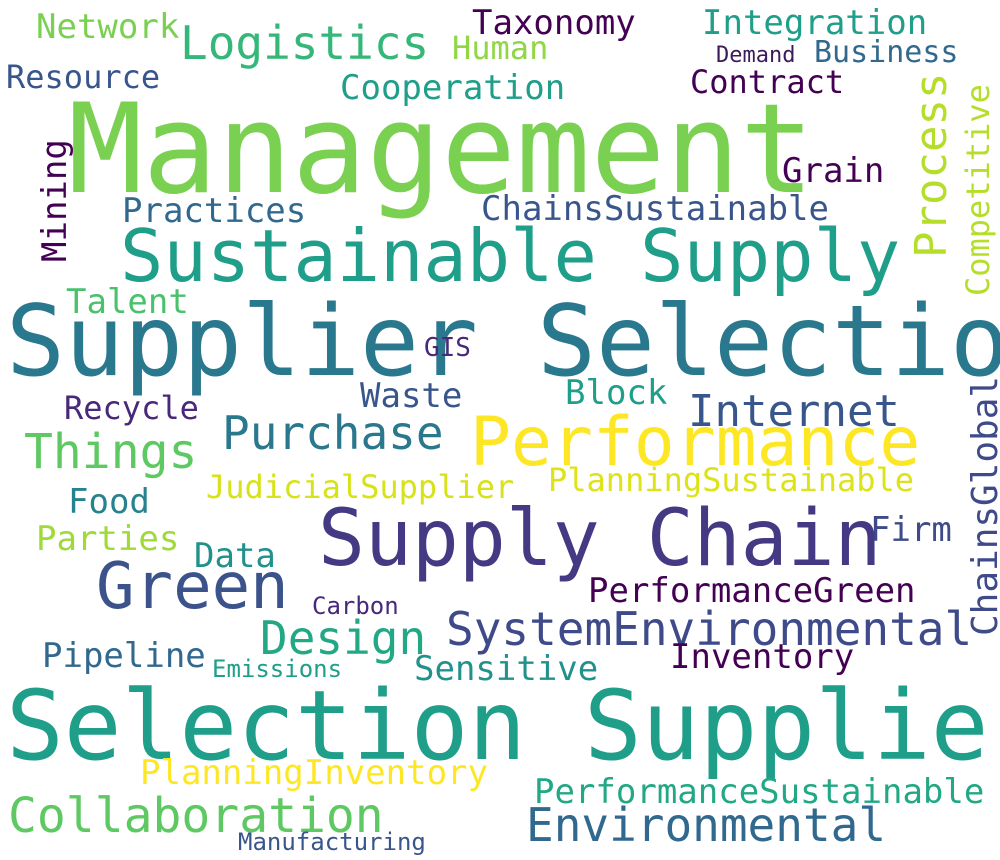 This screenshot has height=860, width=1000. What do you see at coordinates (108, 539) in the screenshot?
I see `word-parties: Parties` at bounding box center [108, 539].